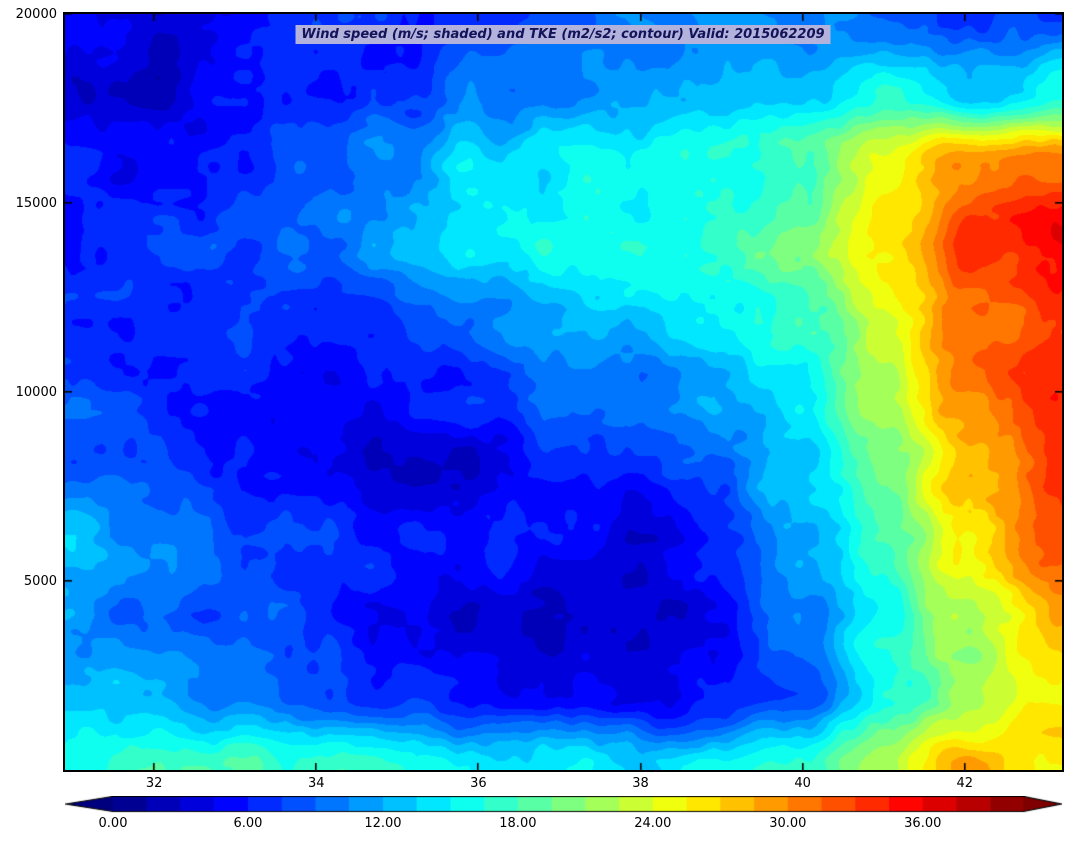  I want to click on colorbar-tick-label: 18.00, so click(518, 823).